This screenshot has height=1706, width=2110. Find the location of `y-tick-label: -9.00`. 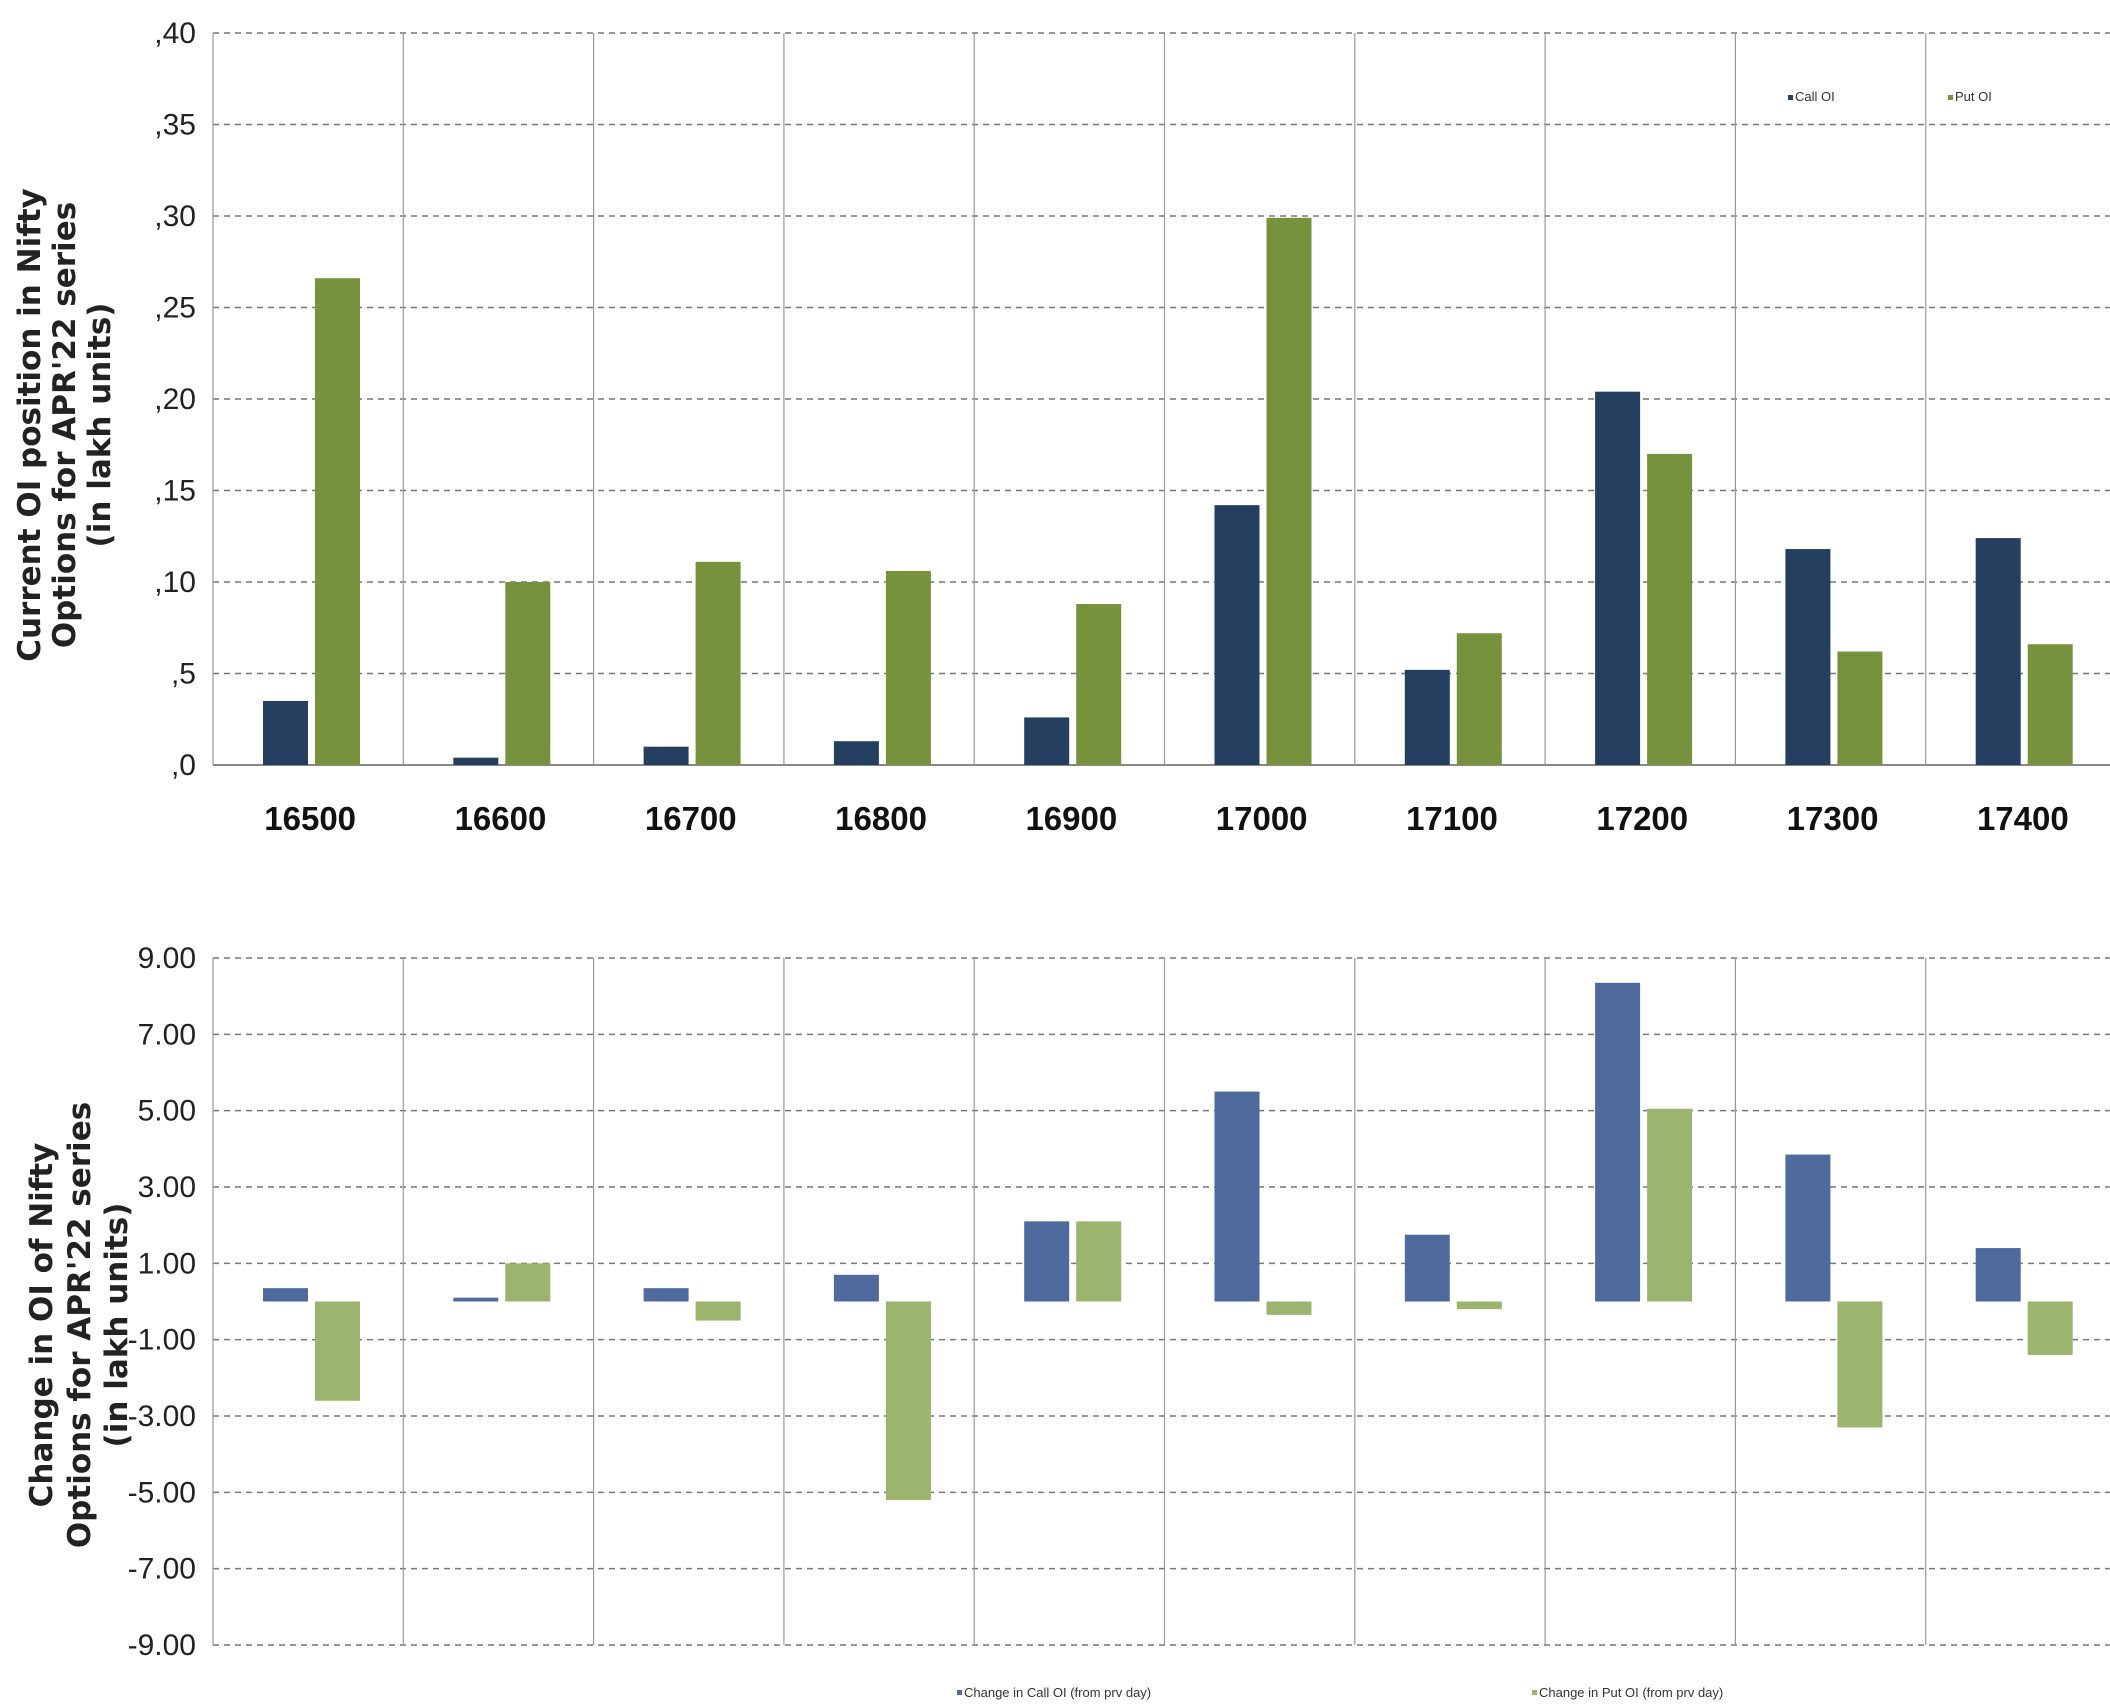

y-tick-label: -9.00 is located at coordinates (162, 1645).